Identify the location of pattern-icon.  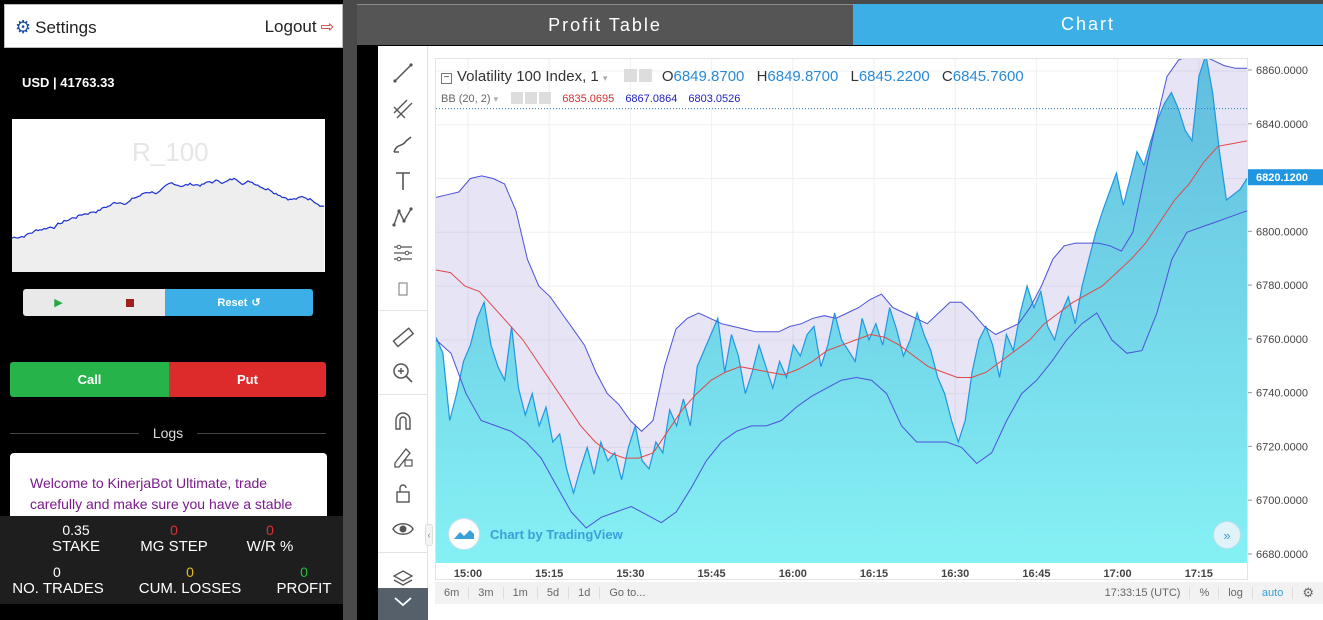
(403, 217).